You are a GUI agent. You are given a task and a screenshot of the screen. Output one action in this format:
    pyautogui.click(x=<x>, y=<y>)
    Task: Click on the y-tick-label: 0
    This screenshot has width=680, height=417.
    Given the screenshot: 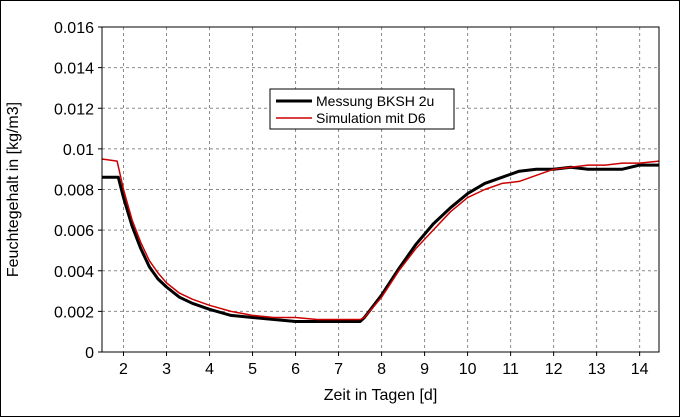 What is the action you would take?
    pyautogui.click(x=89, y=353)
    